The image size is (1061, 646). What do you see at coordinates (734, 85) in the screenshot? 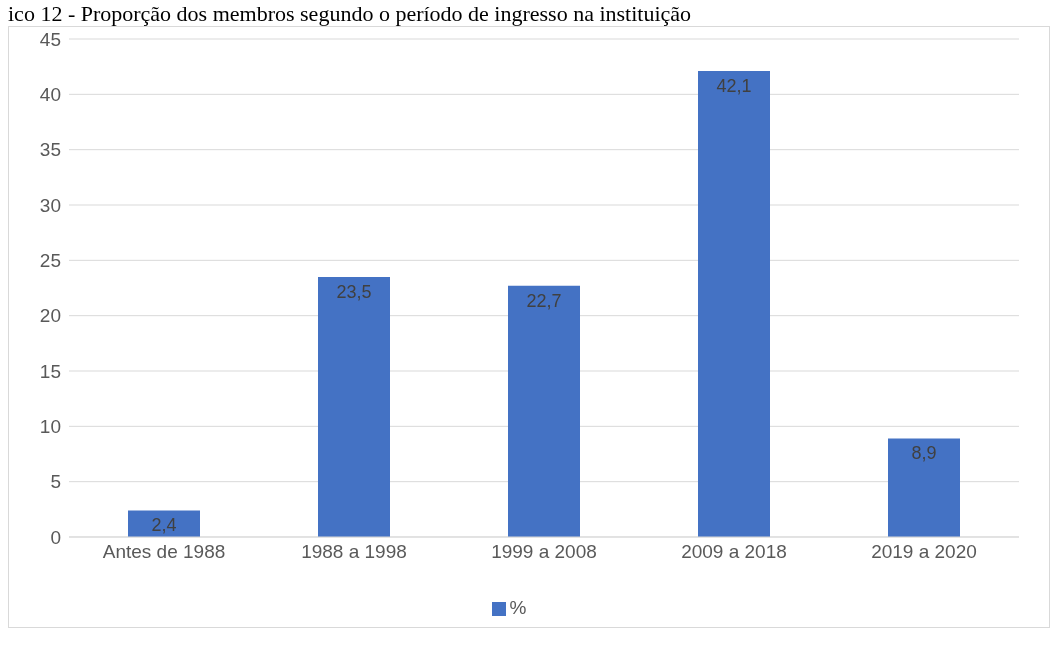
I see `data-label: 42,1` at bounding box center [734, 85].